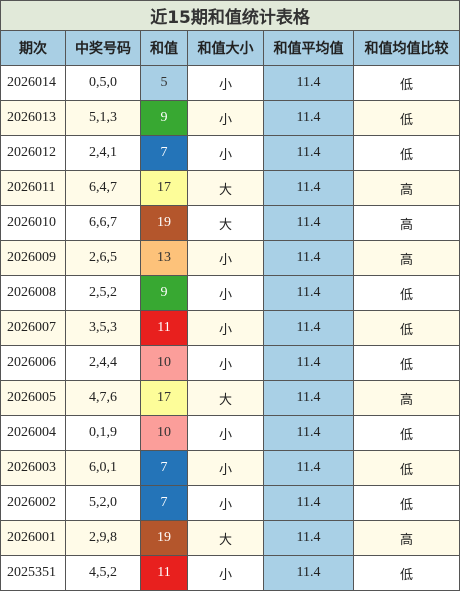 The image size is (460, 591). I want to click on table-row: 2026008 2,5,2 9 小 11.4 低, so click(230, 293).